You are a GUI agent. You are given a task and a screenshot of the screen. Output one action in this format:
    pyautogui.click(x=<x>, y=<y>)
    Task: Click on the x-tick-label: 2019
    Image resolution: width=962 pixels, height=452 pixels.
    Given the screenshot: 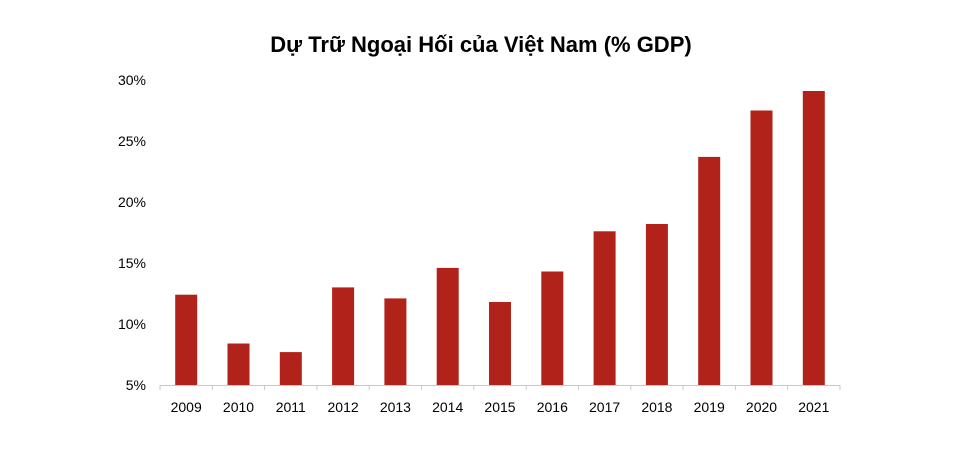 What is the action you would take?
    pyautogui.click(x=709, y=407)
    